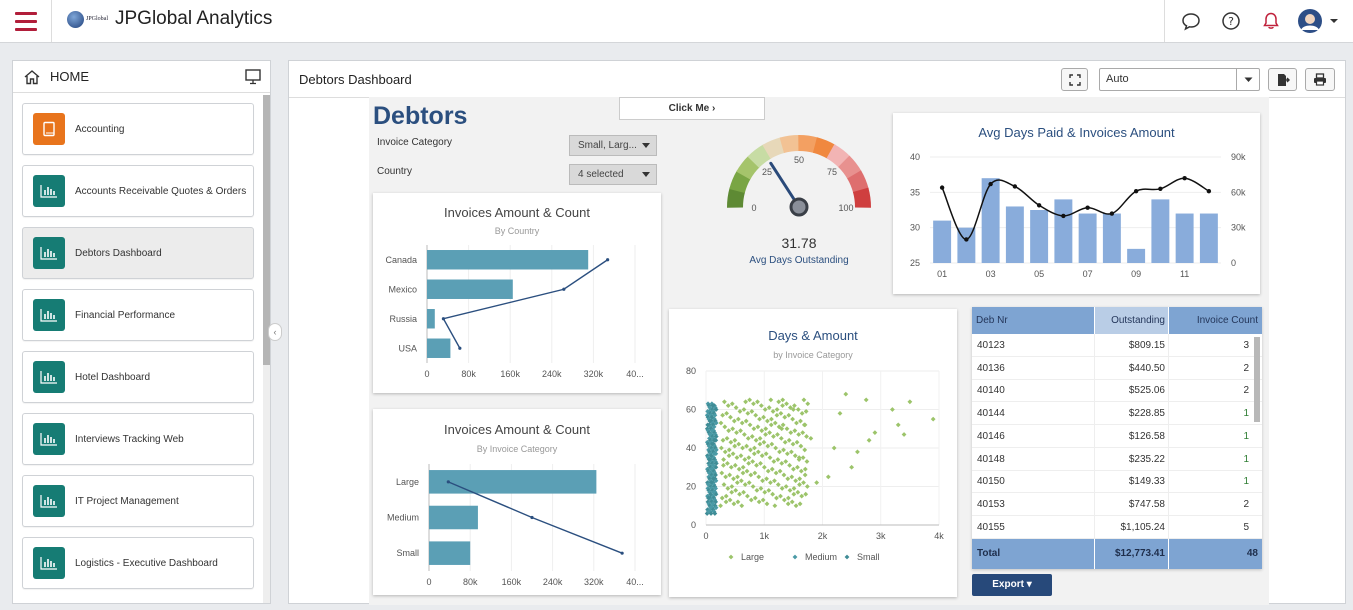 This screenshot has height=610, width=1353. What do you see at coordinates (420, 116) in the screenshot?
I see `dashboard-heading: Debtors` at bounding box center [420, 116].